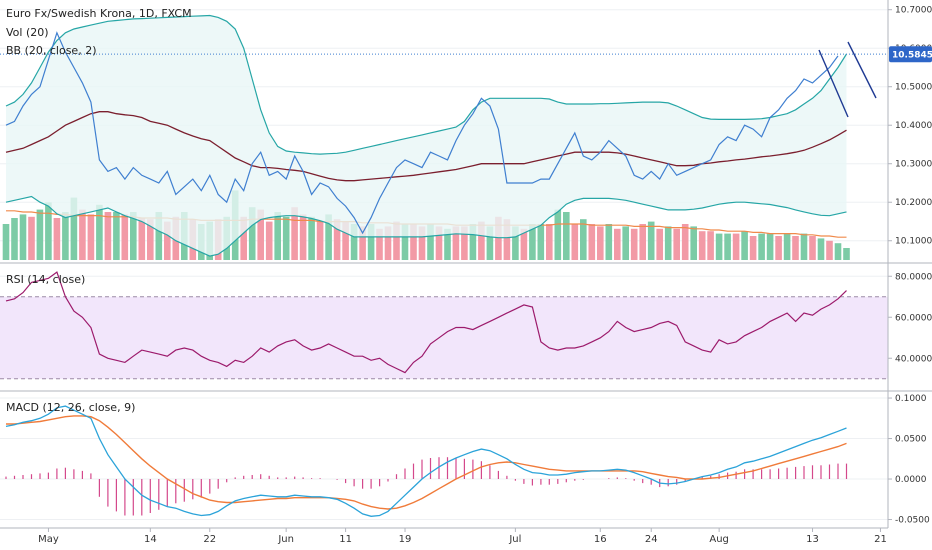  I want to click on macd-tick-label: 0.0000, so click(911, 480).